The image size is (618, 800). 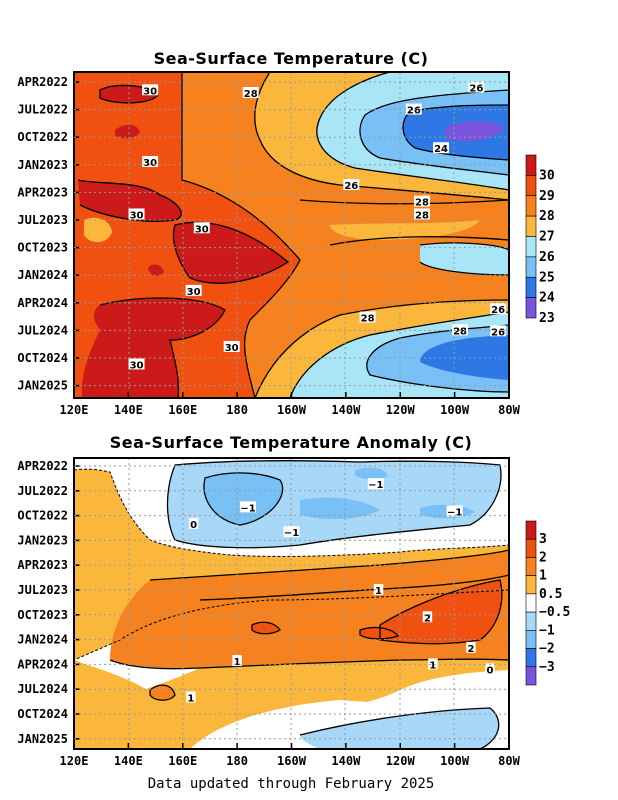 I want to click on colorbar-label: 25, so click(x=547, y=277).